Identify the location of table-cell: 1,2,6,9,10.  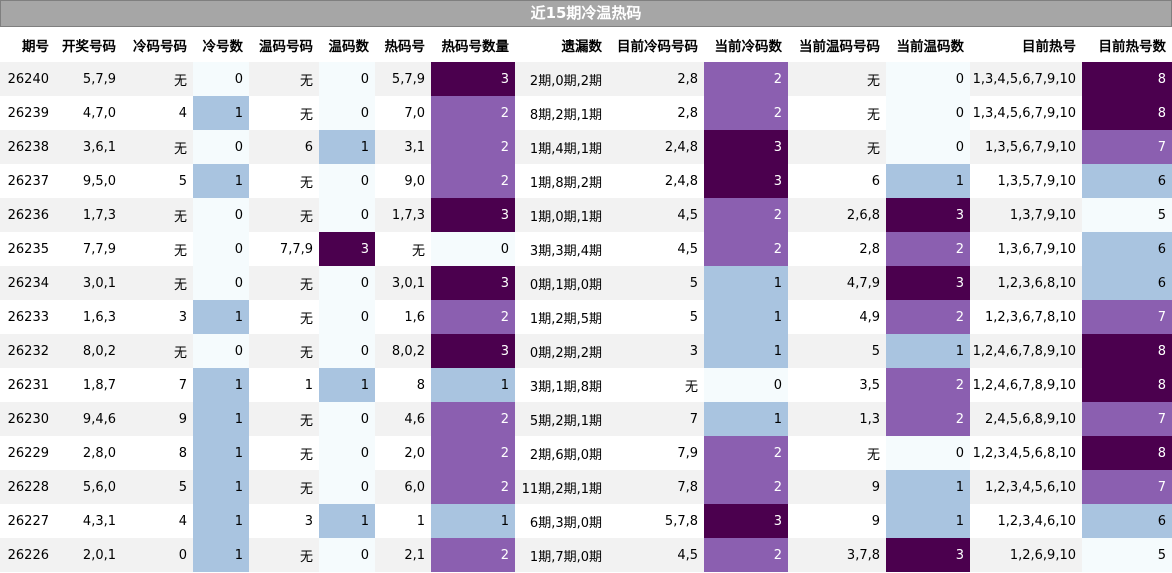
(1026, 555).